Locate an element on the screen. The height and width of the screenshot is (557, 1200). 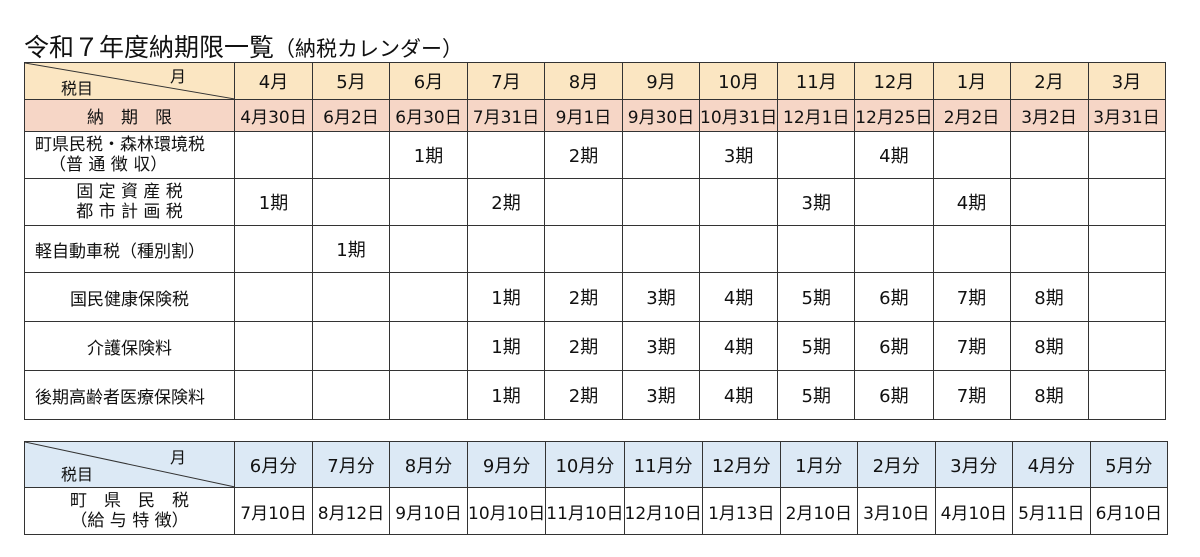
corner-month-label: 月 is located at coordinates (177, 76).